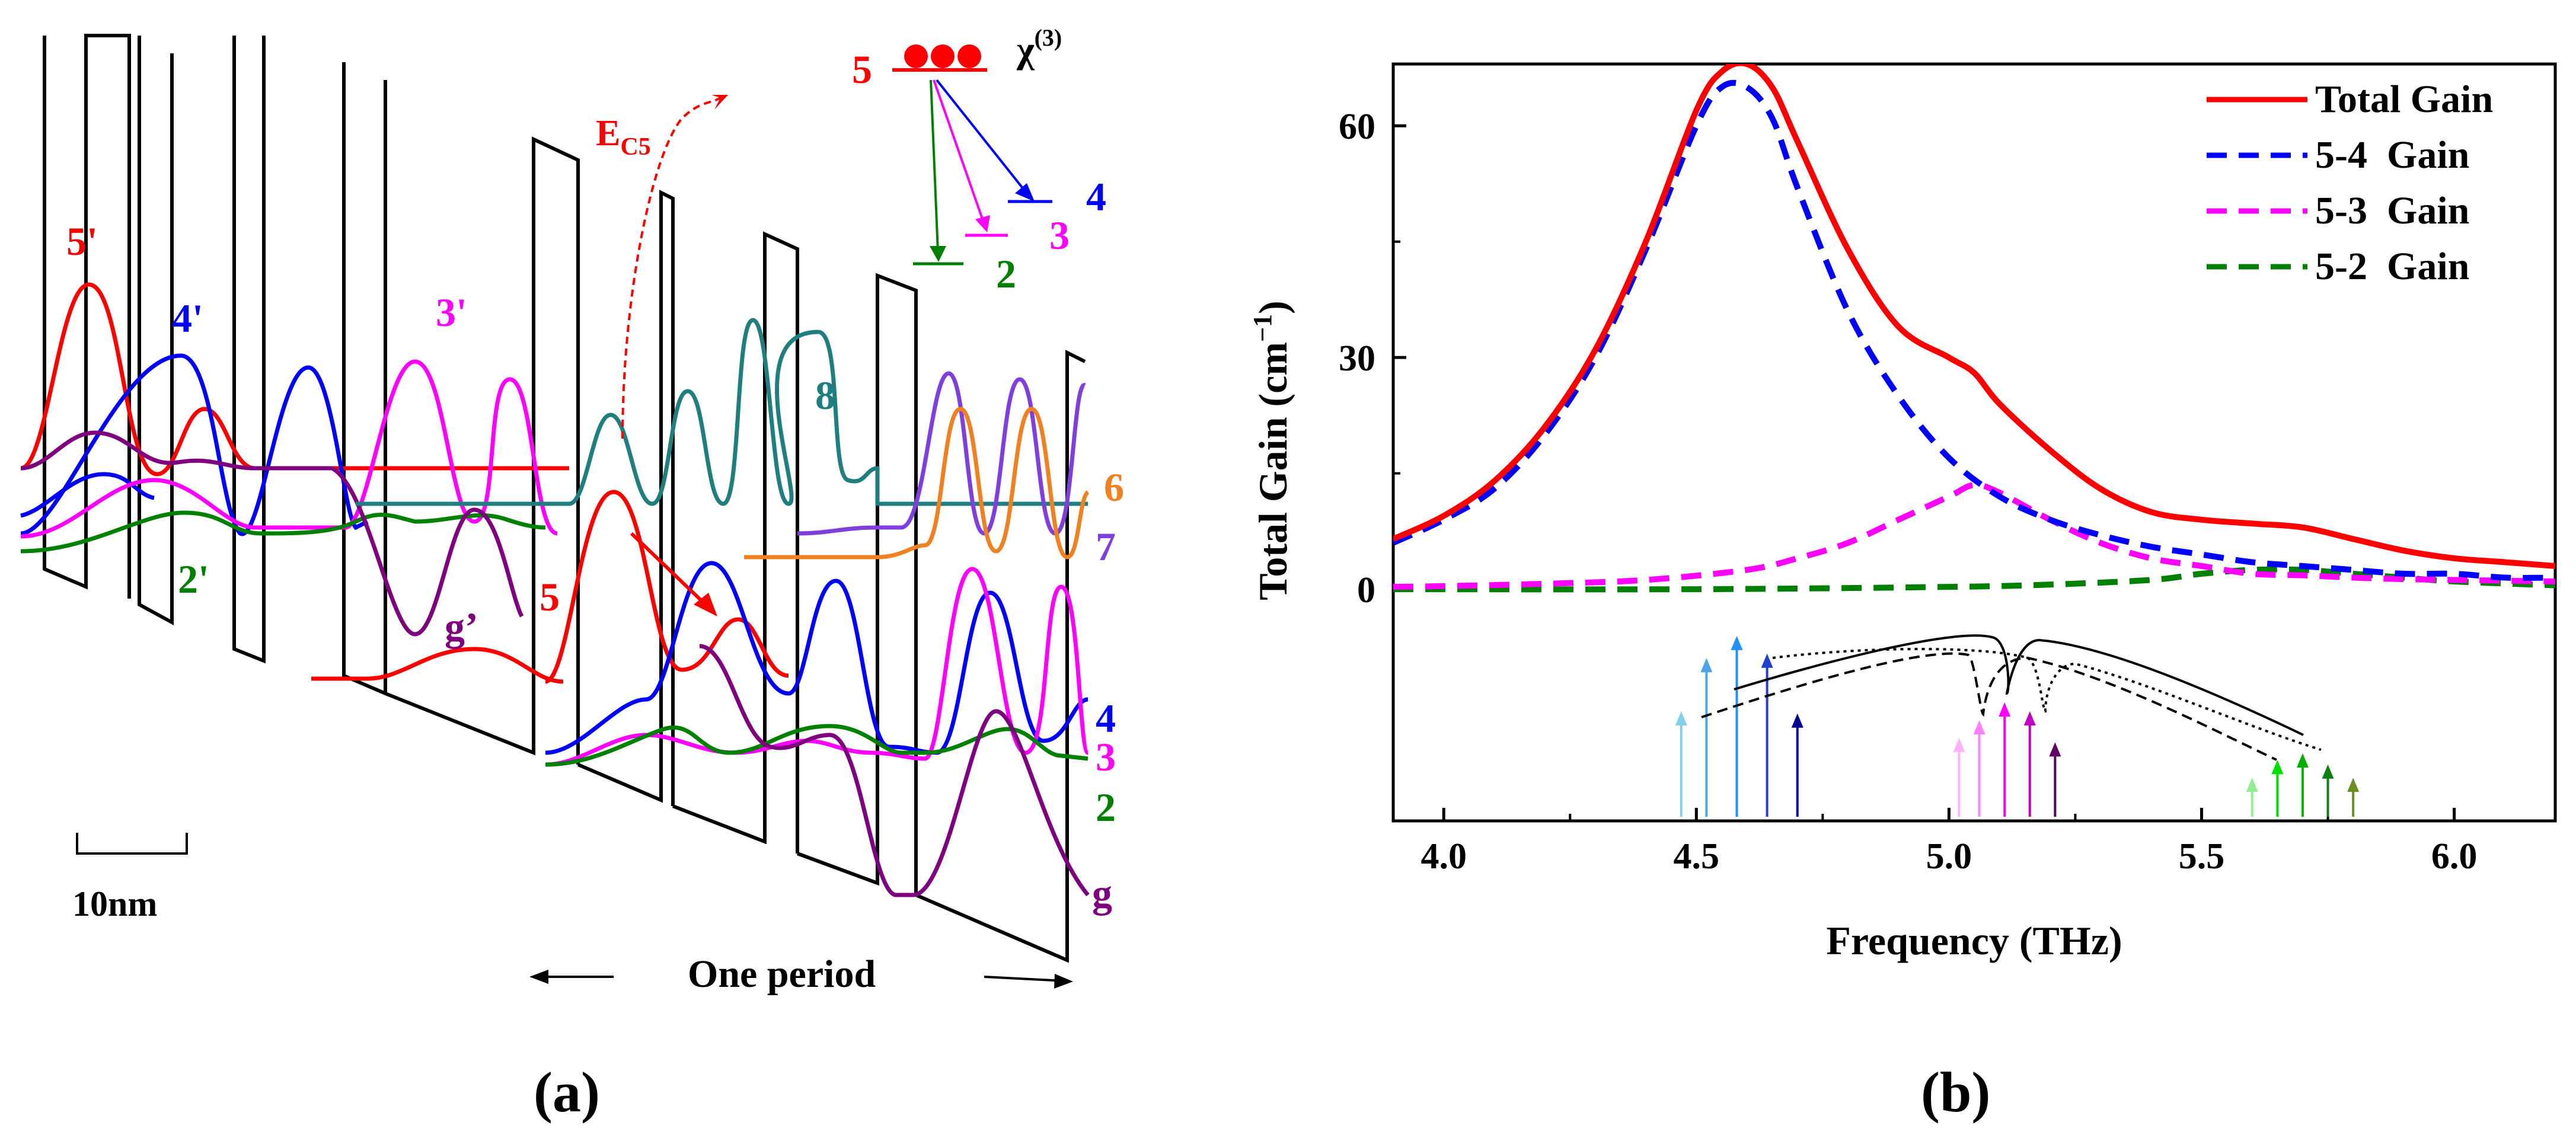 Image resolution: width=2576 pixels, height=1138 pixels. I want to click on legend-label-53: 5-3 Gain, so click(2392, 210).